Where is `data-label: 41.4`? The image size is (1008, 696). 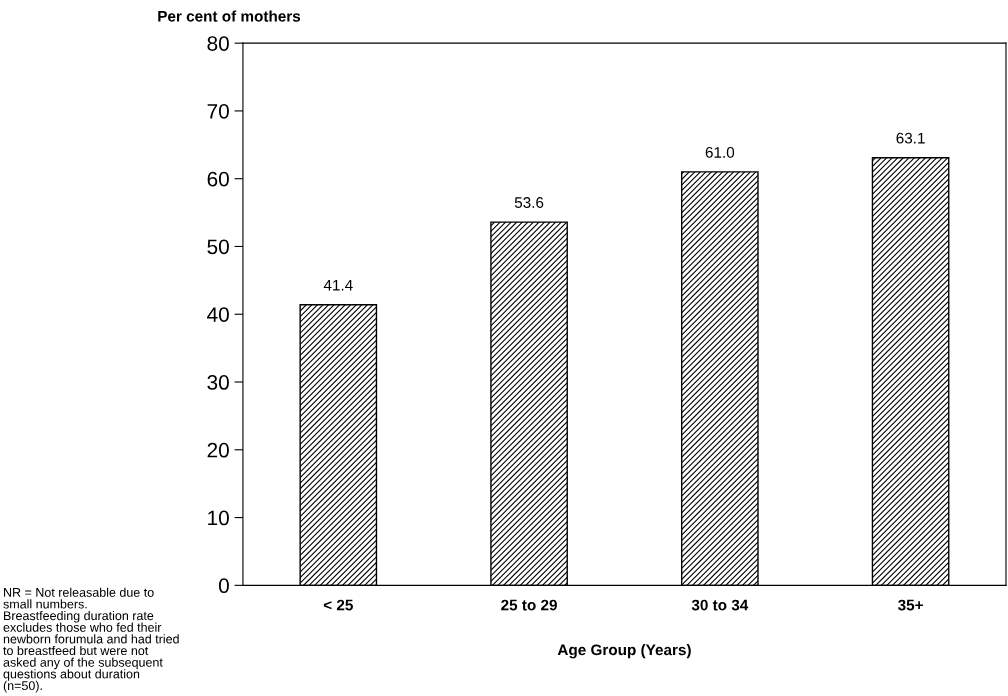
data-label: 41.4 is located at coordinates (338, 285).